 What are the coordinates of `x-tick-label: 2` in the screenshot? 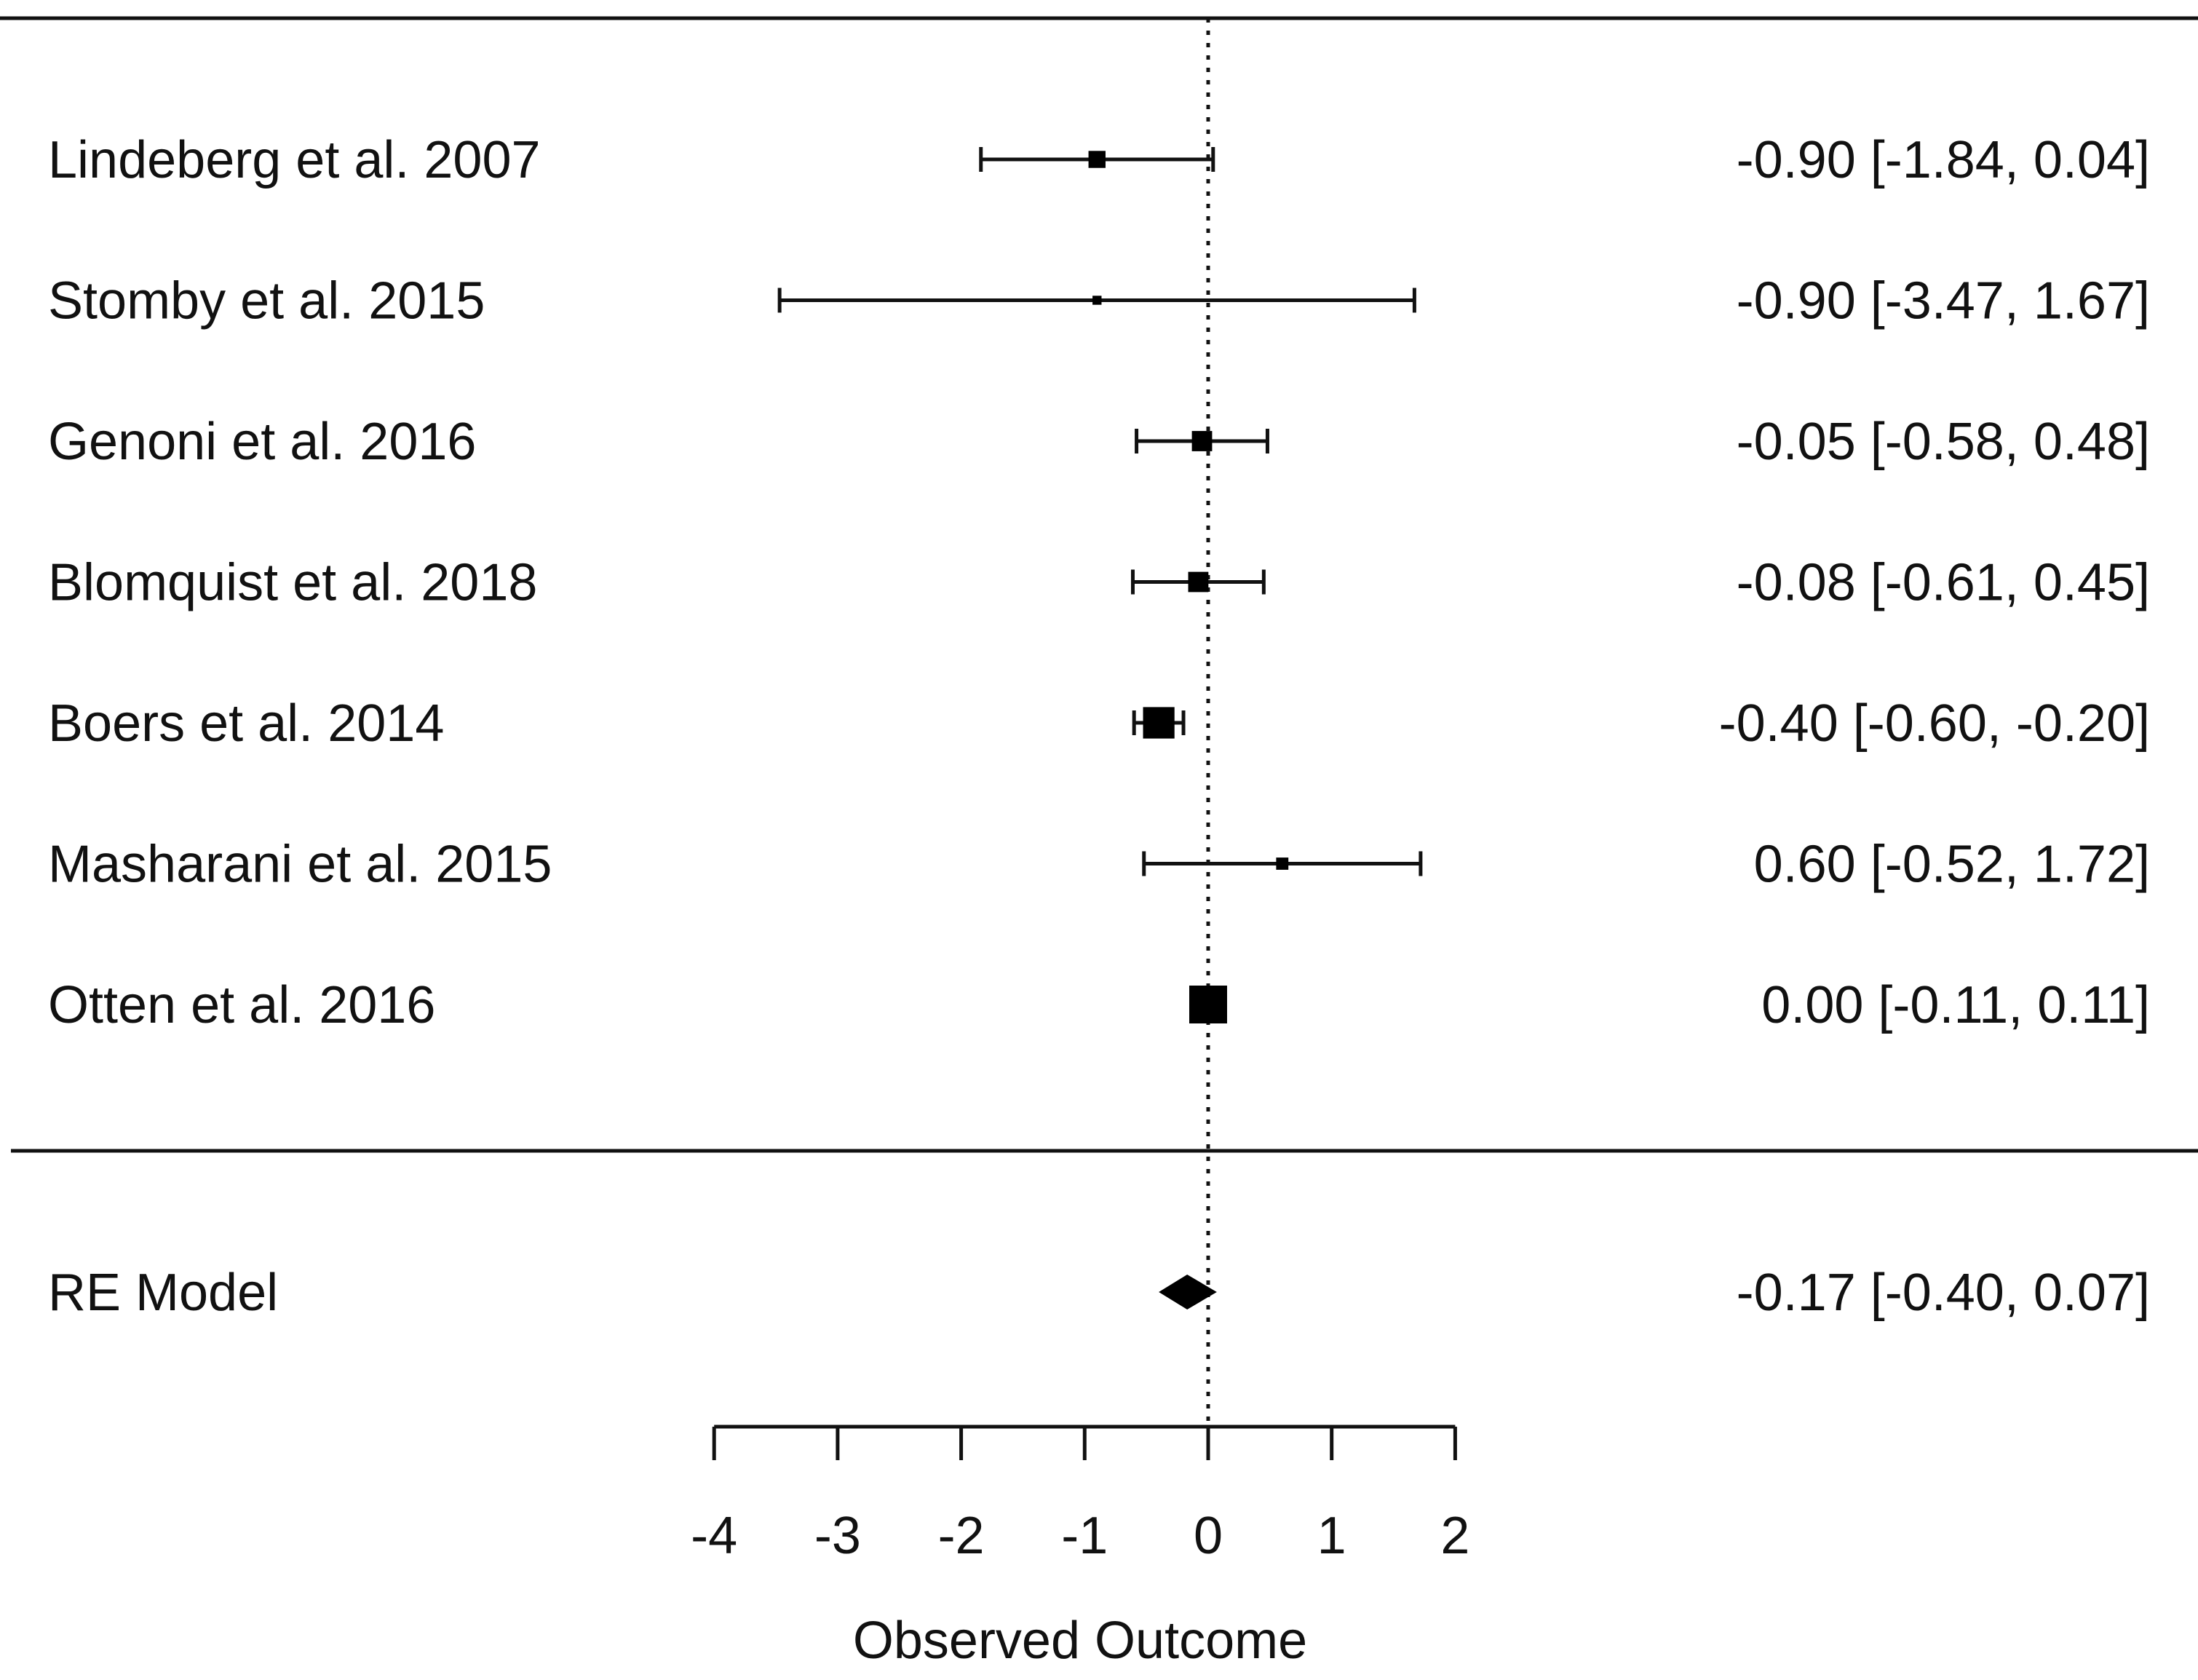 It's located at (1455, 1536).